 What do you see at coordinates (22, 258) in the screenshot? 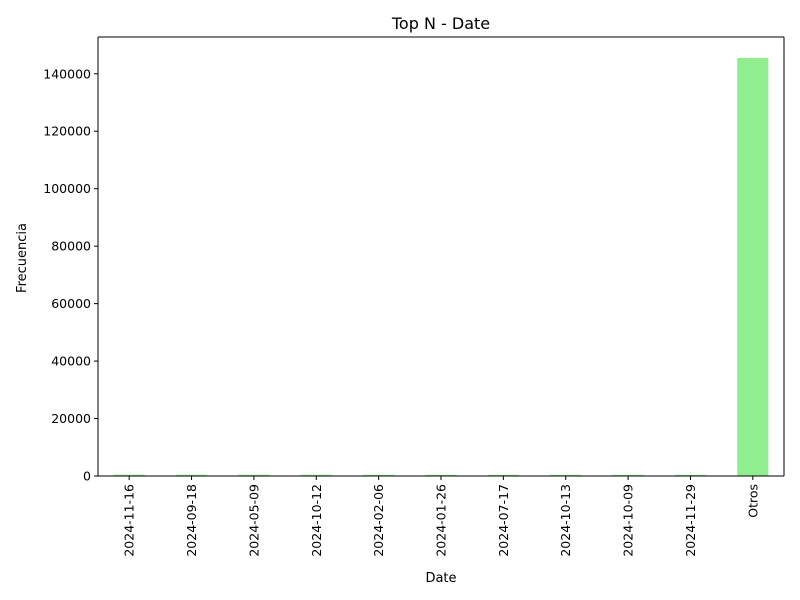
I see `y-axis-title: Frecuencia` at bounding box center [22, 258].